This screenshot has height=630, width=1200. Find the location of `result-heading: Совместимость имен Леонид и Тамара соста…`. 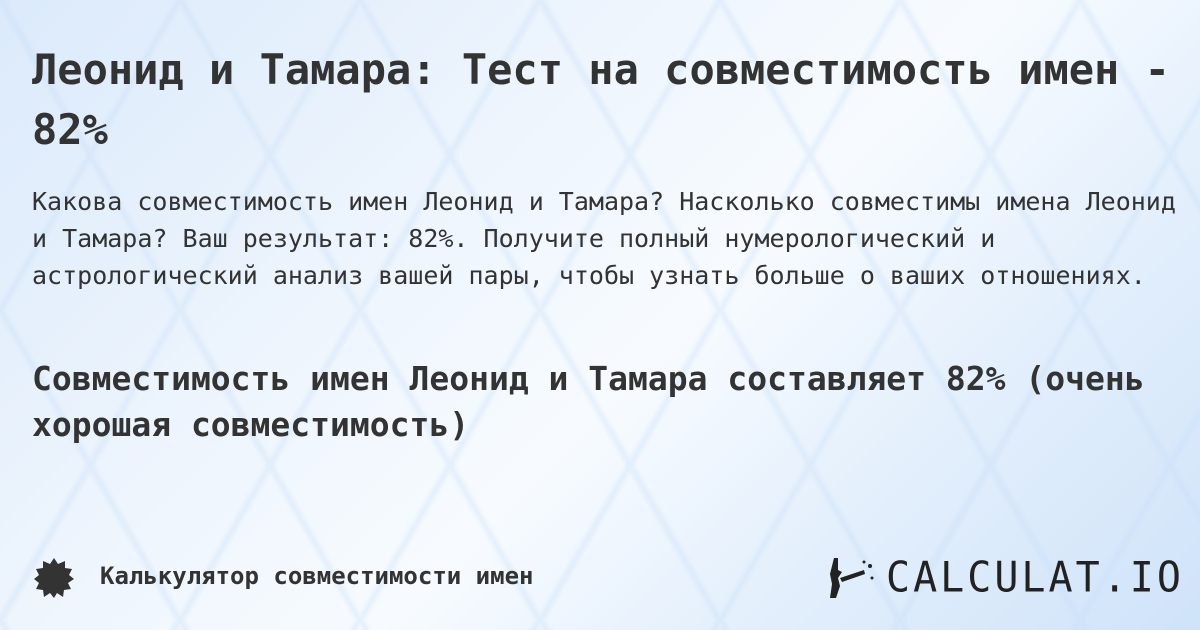

result-heading: Совместимость имен Леонид и Тамара соста… is located at coordinates (588, 401).